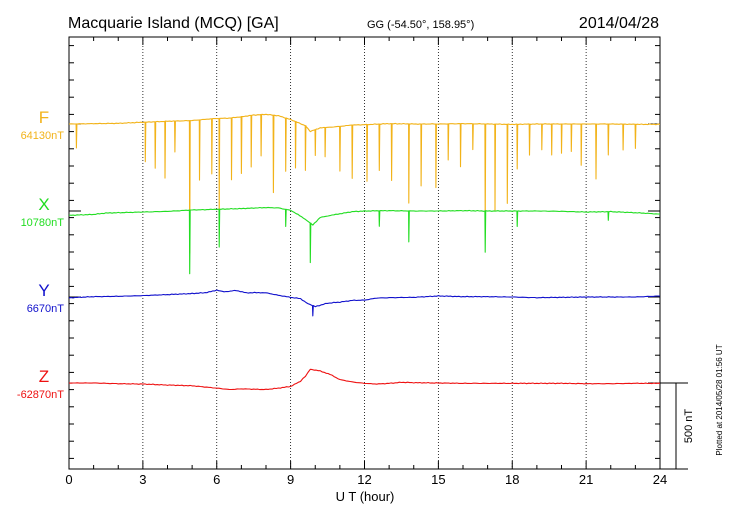  Describe the element at coordinates (173, 23) in the screenshot. I see `station-title: Macquarie Island (MCQ) [GA]` at that location.